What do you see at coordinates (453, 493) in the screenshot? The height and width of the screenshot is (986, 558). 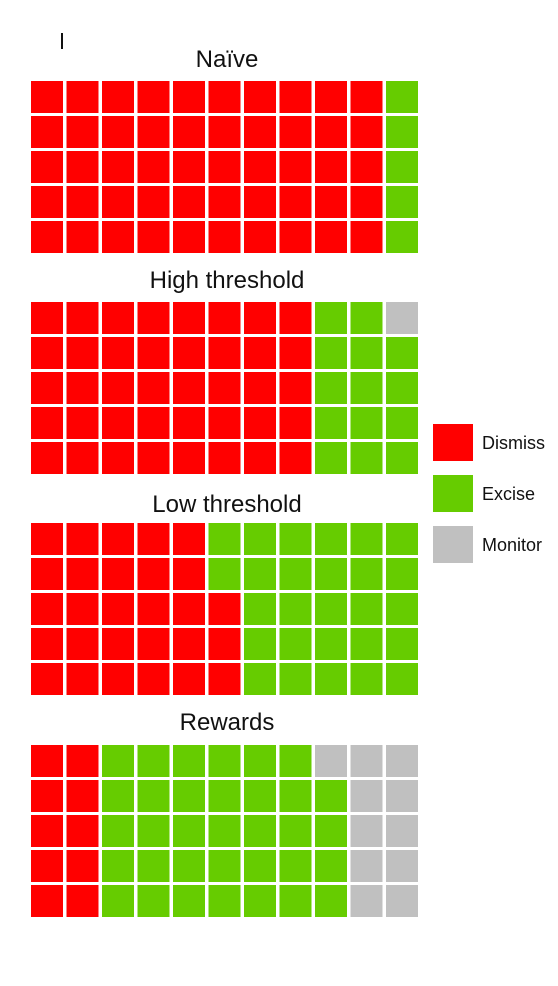 I see `legend-swatch-excise` at bounding box center [453, 493].